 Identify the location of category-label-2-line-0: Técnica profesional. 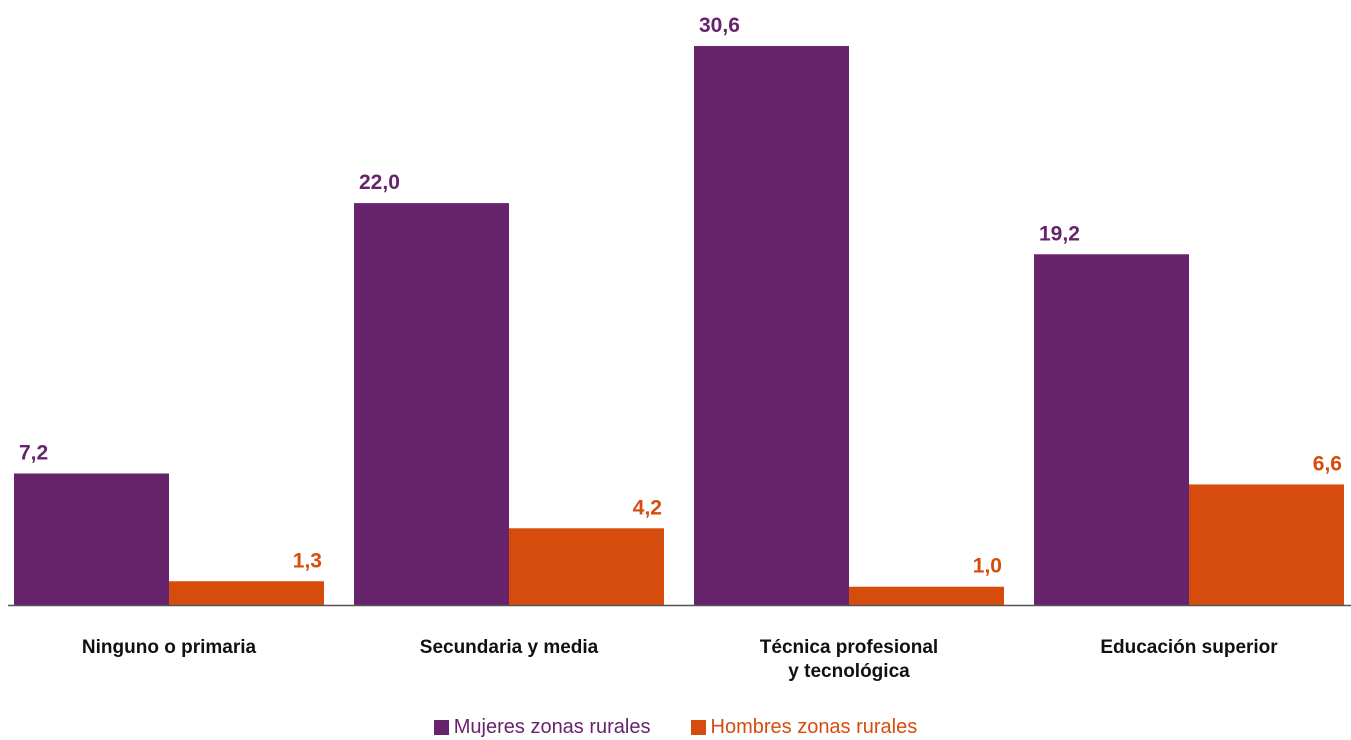
(849, 647).